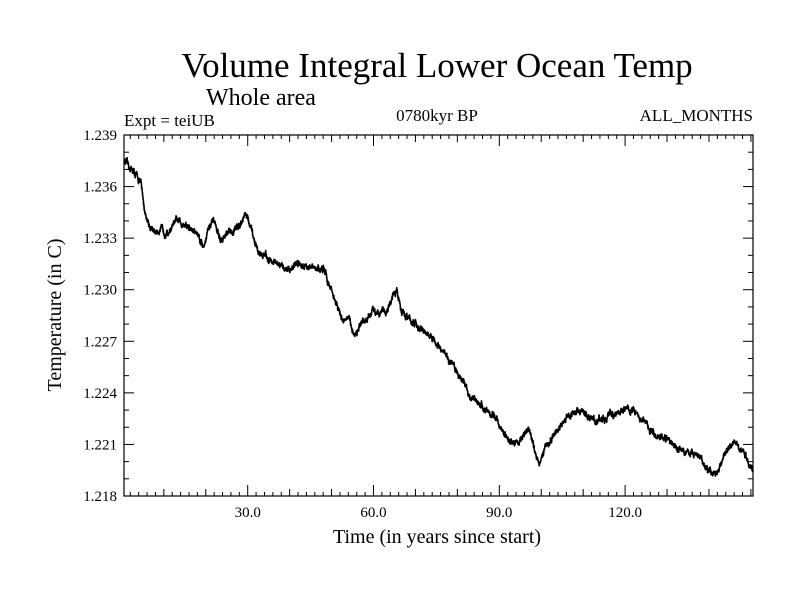 The width and height of the screenshot is (800, 600). Describe the element at coordinates (100, 291) in the screenshot. I see `y-tick-label: 1.230` at that location.